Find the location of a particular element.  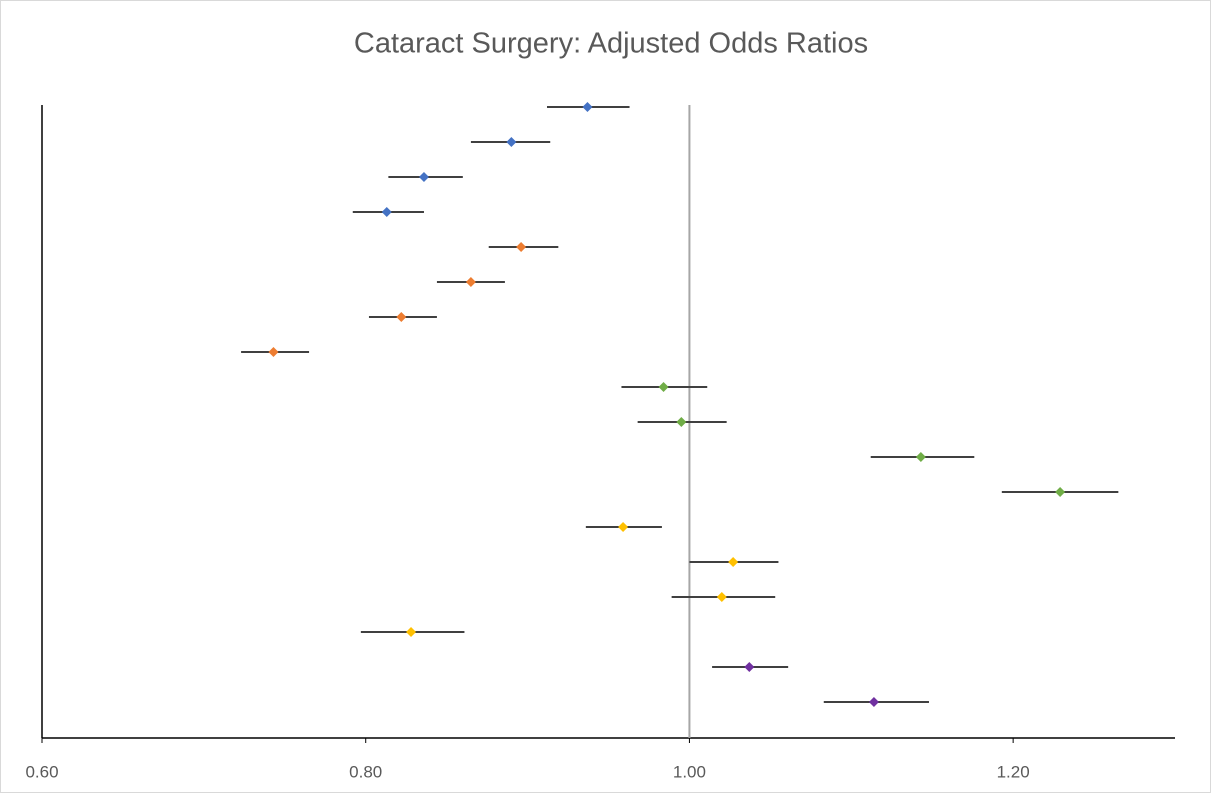

x-tick-label: 1.00 is located at coordinates (689, 771).